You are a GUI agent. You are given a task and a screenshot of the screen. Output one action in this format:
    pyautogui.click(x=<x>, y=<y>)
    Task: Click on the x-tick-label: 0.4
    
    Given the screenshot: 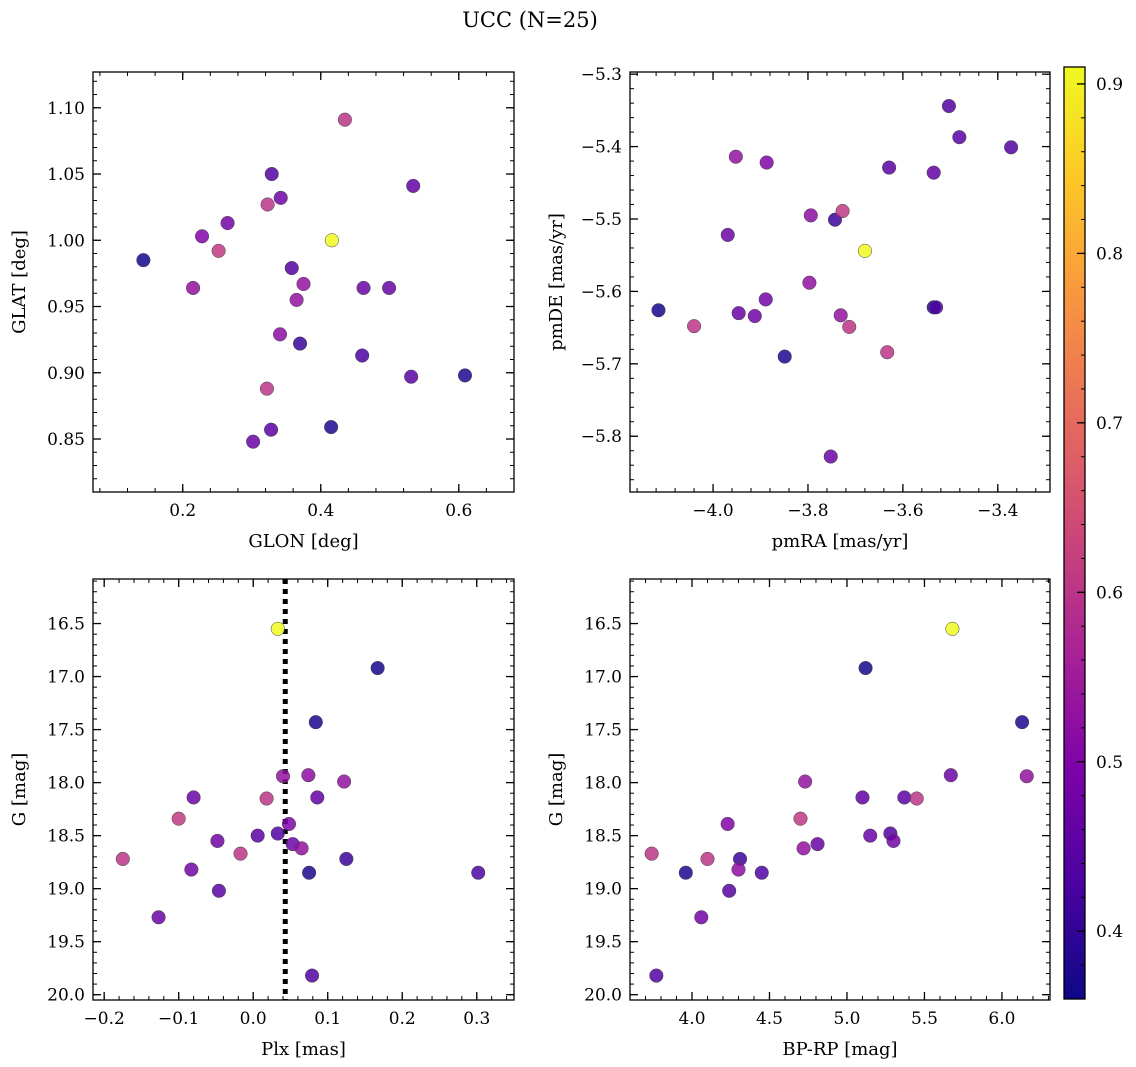 What is the action you would take?
    pyautogui.click(x=320, y=511)
    